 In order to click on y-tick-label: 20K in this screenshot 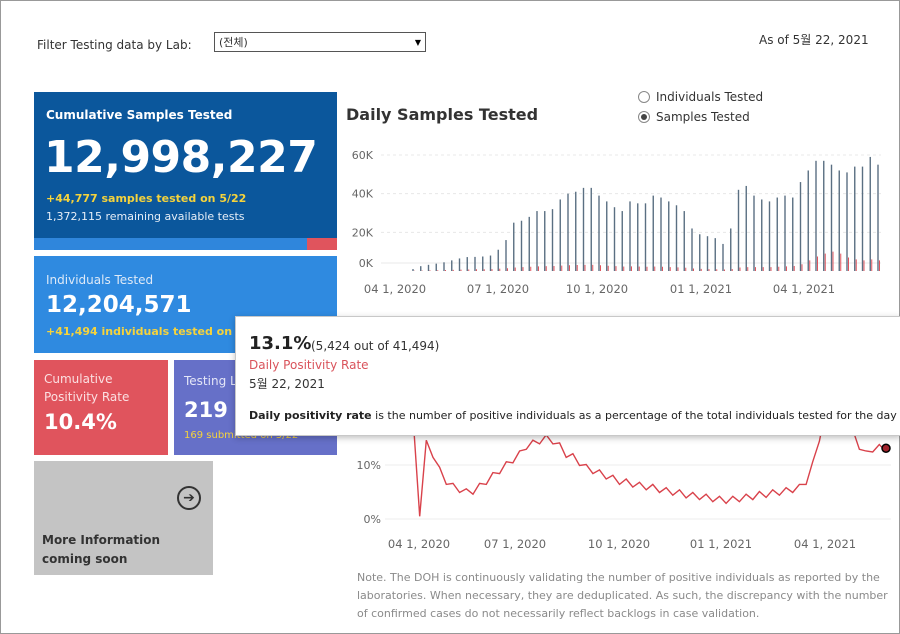, I will do `click(363, 232)`.